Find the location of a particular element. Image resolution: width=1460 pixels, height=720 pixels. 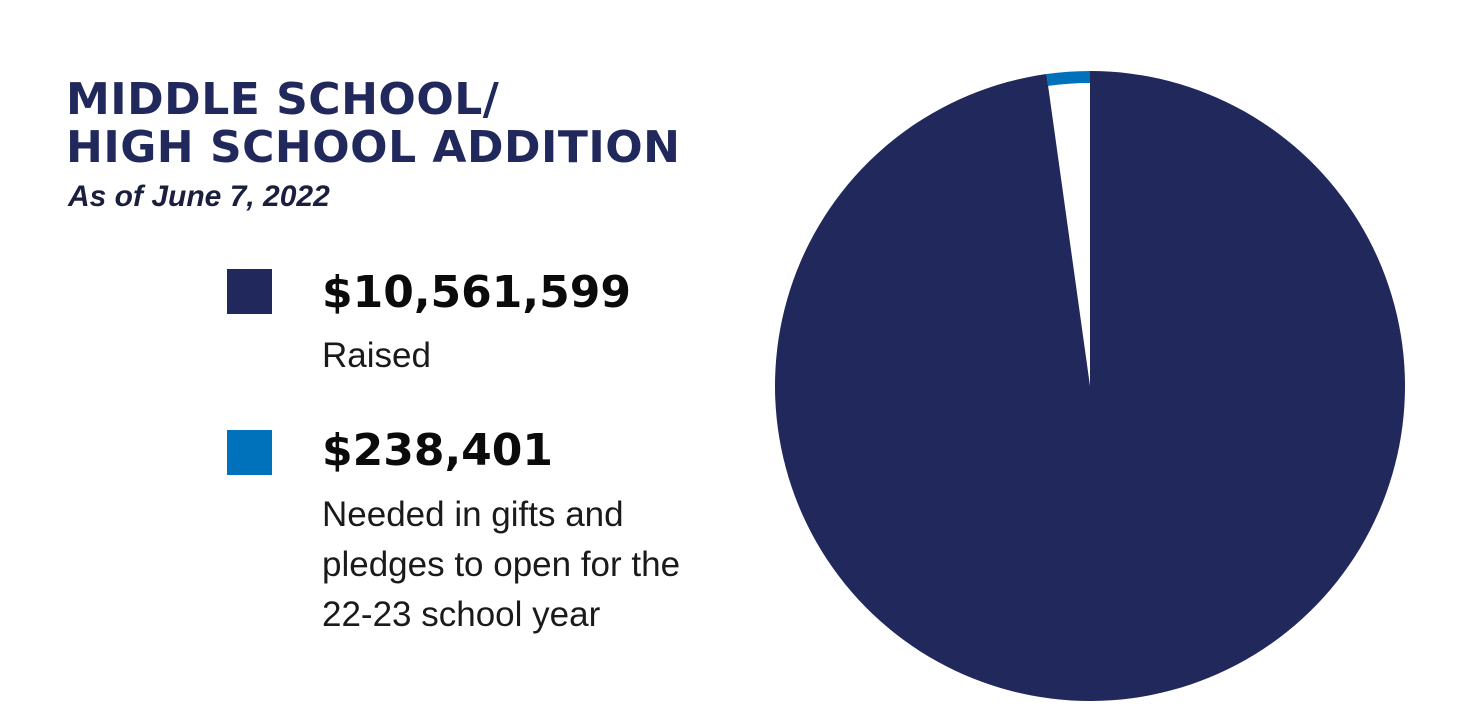

legend-label-raised: Raised is located at coordinates (376, 355).